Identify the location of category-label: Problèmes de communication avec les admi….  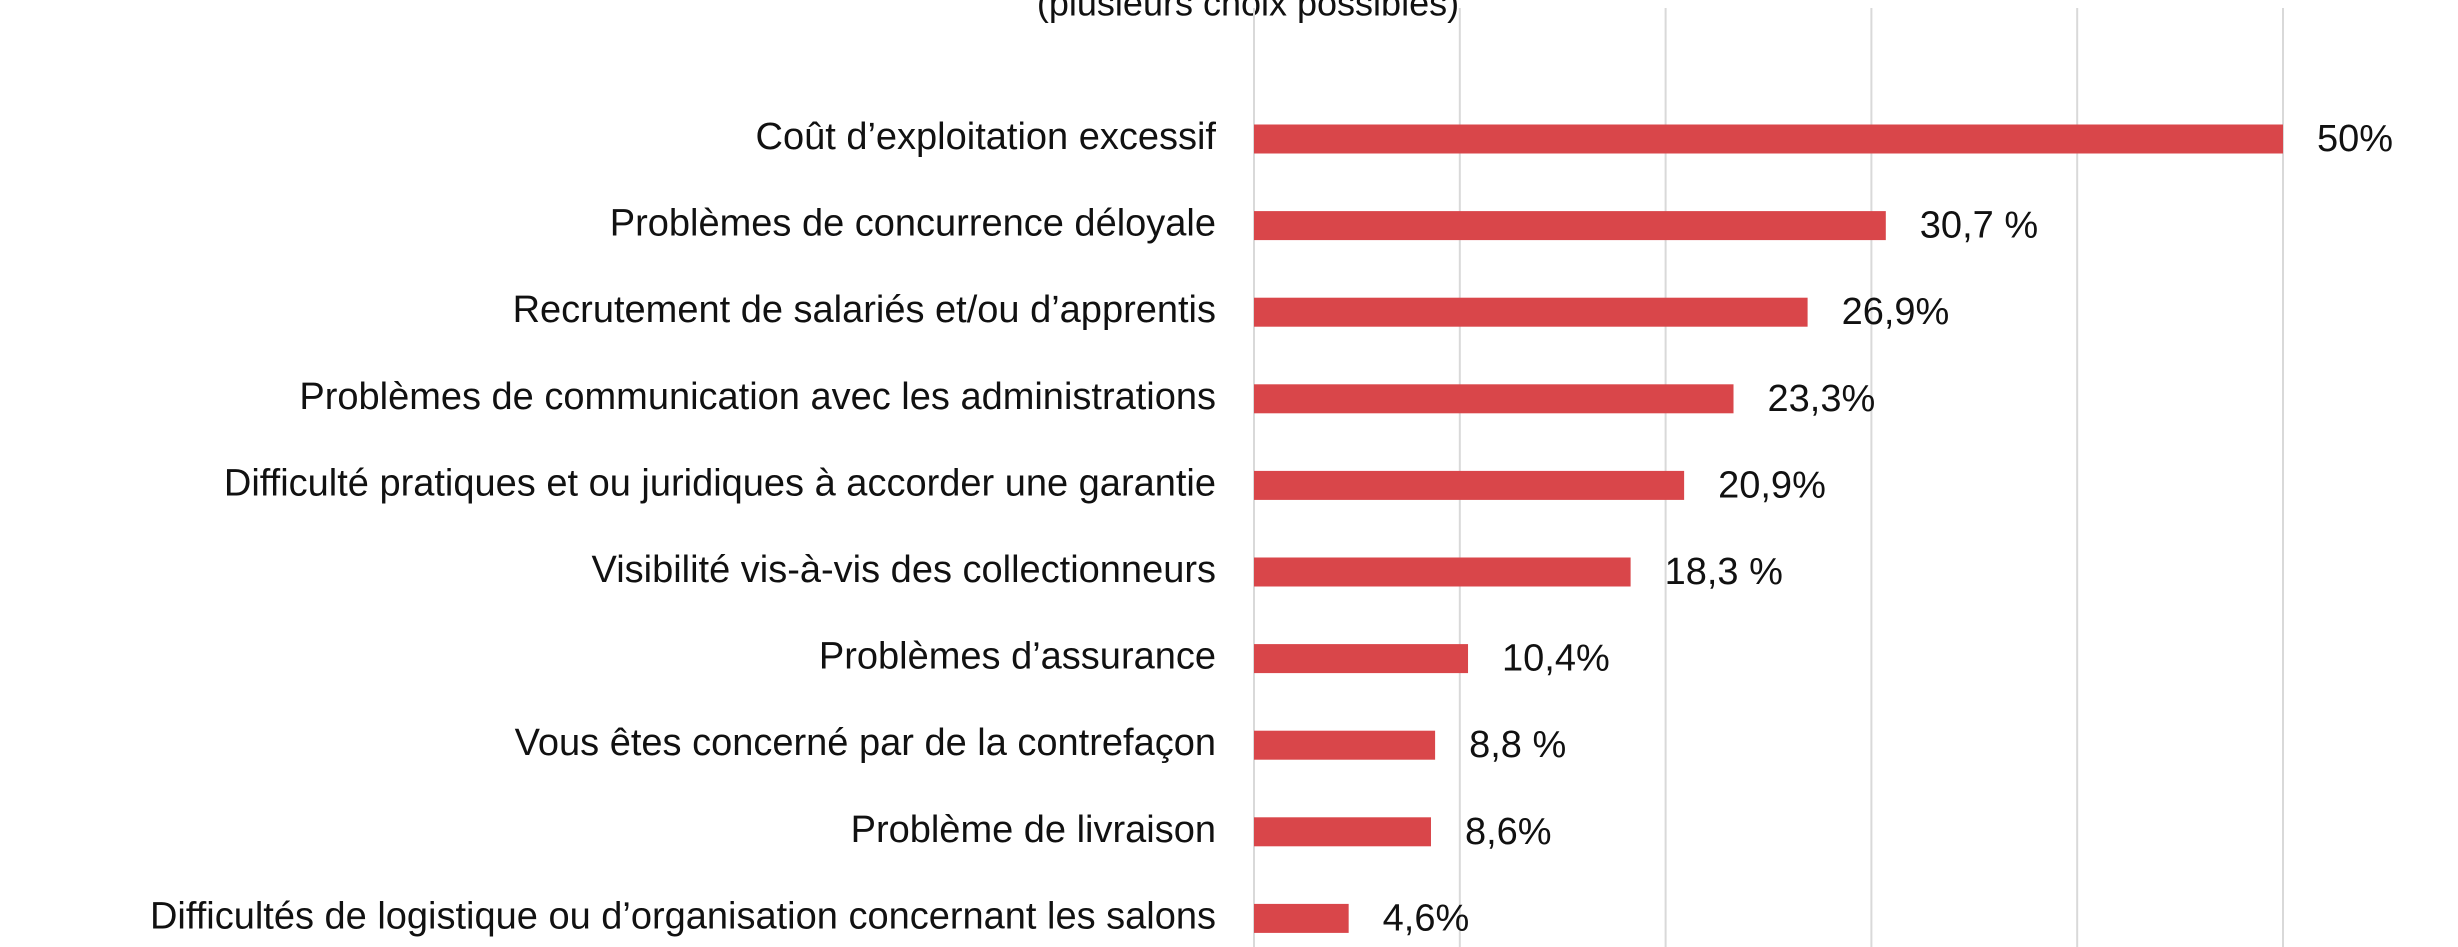
(757, 397).